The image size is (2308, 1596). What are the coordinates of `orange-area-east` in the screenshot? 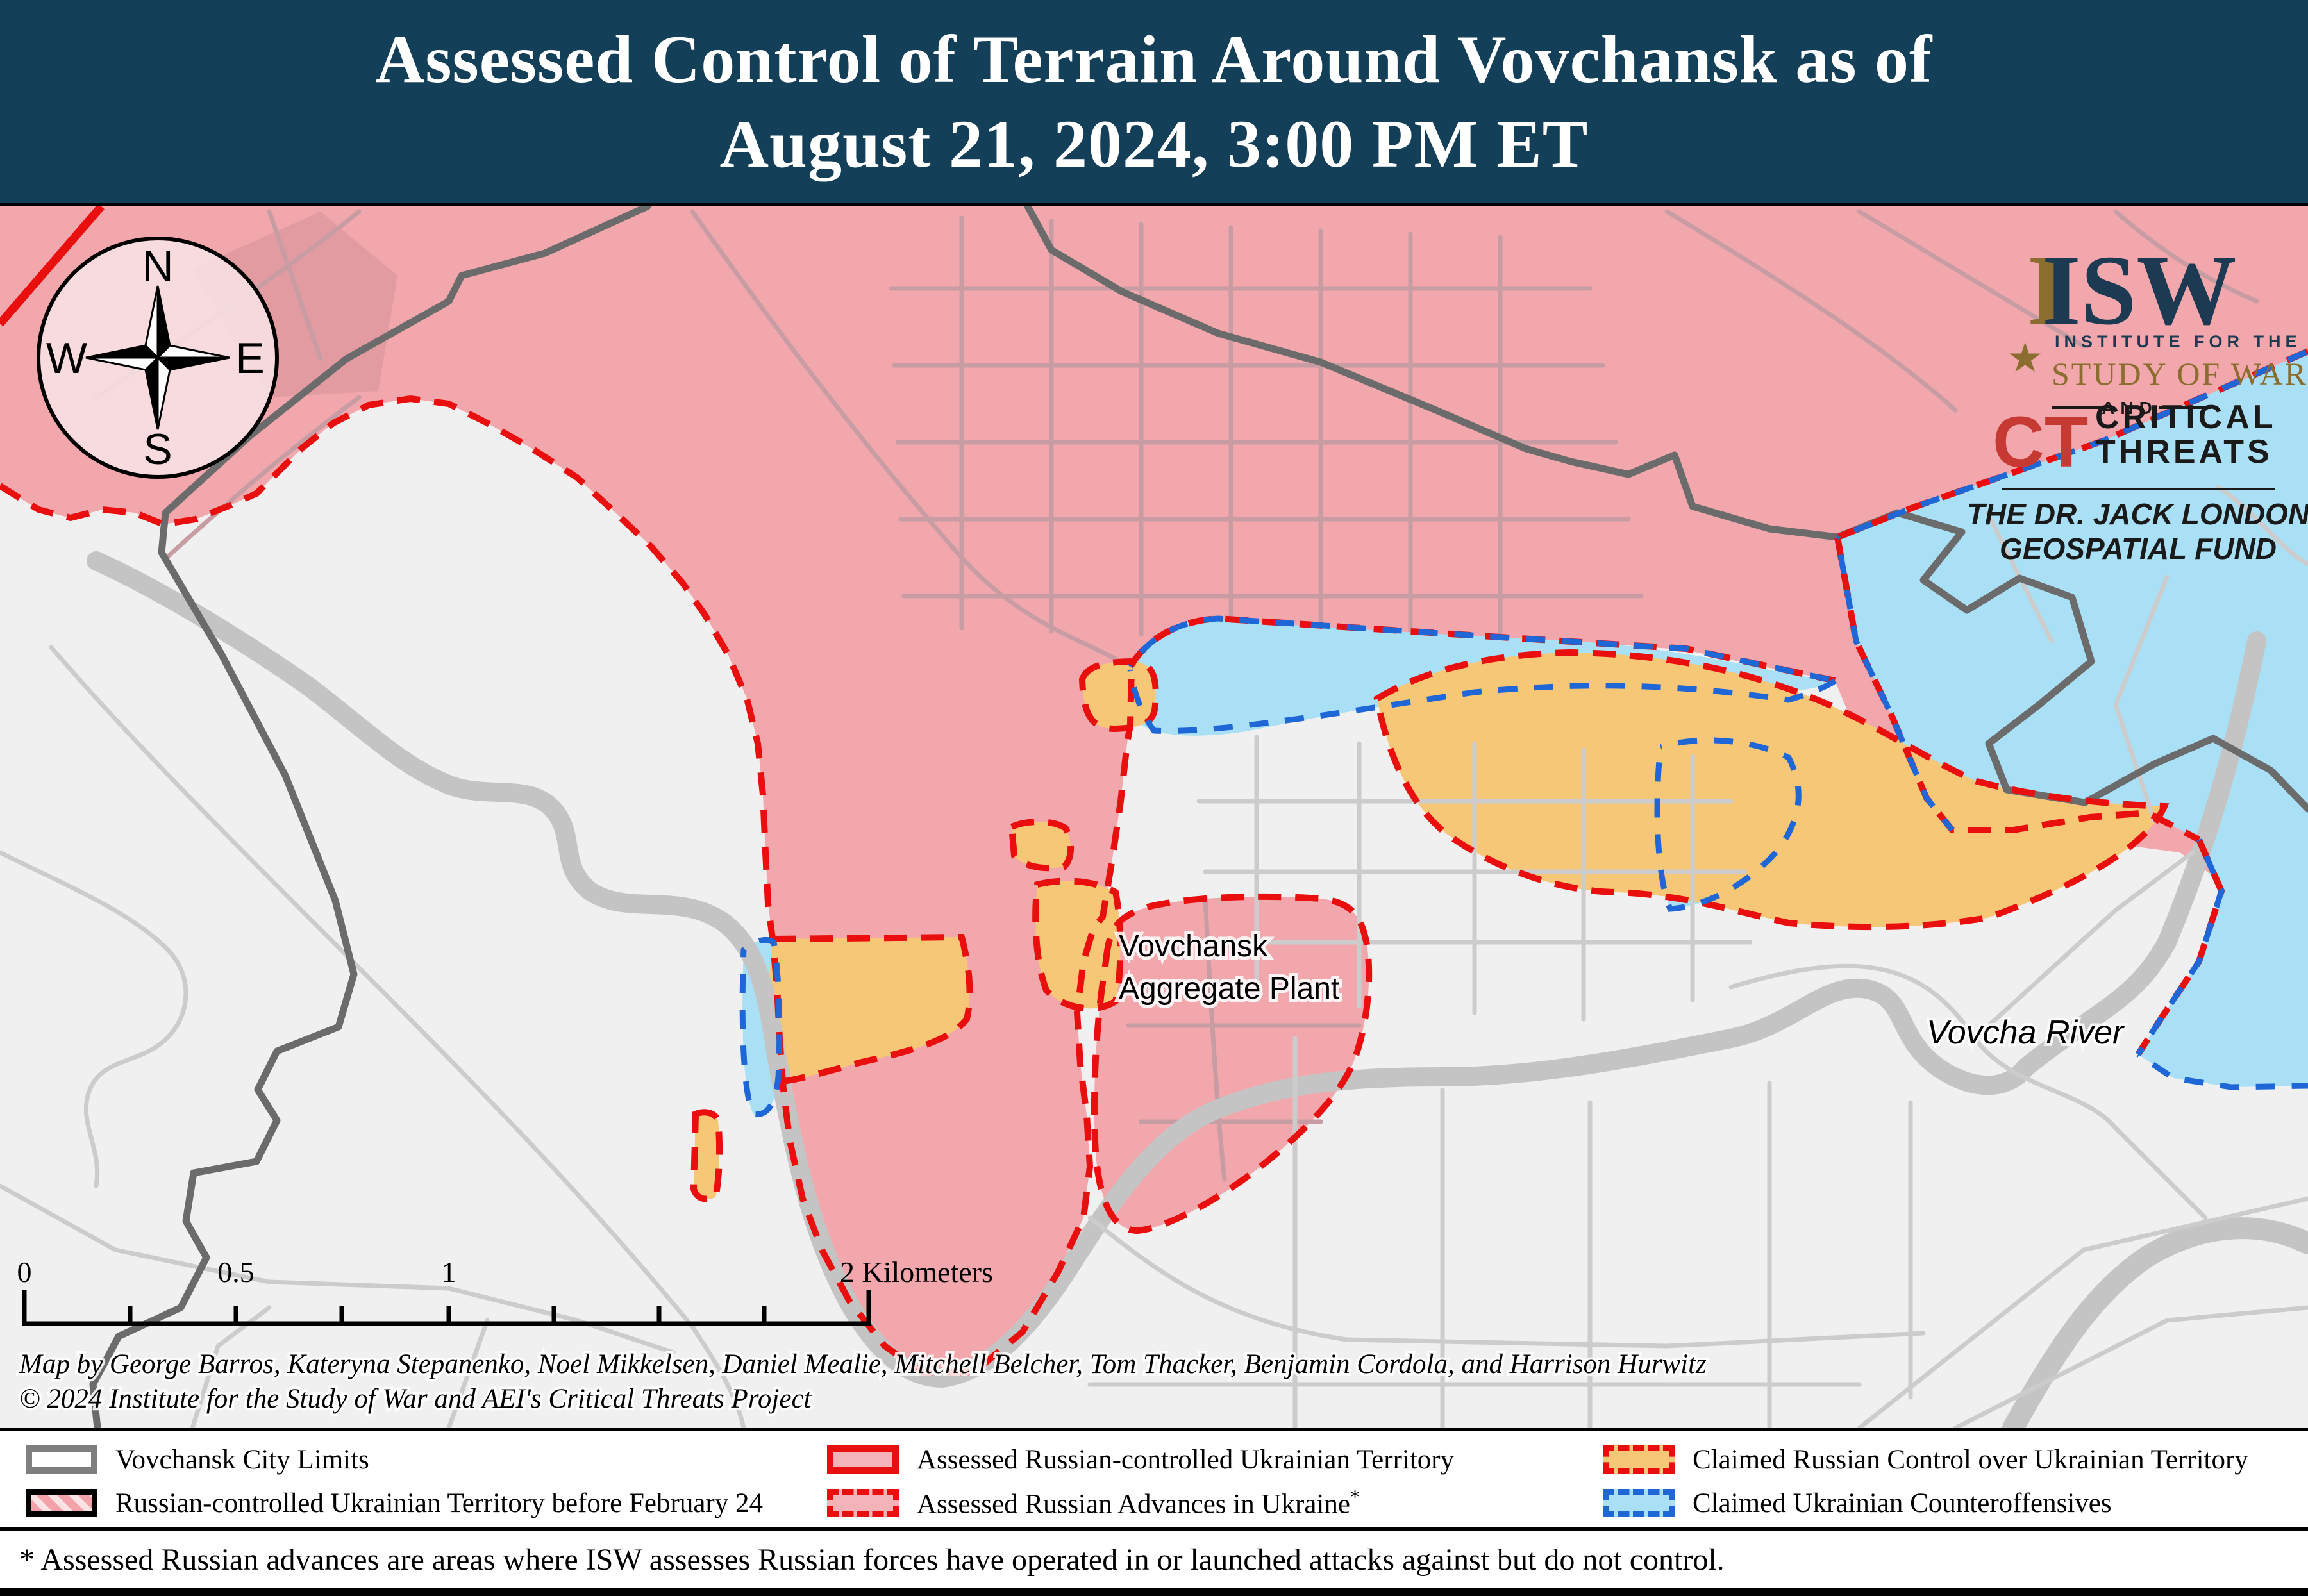 It's located at (1770, 790).